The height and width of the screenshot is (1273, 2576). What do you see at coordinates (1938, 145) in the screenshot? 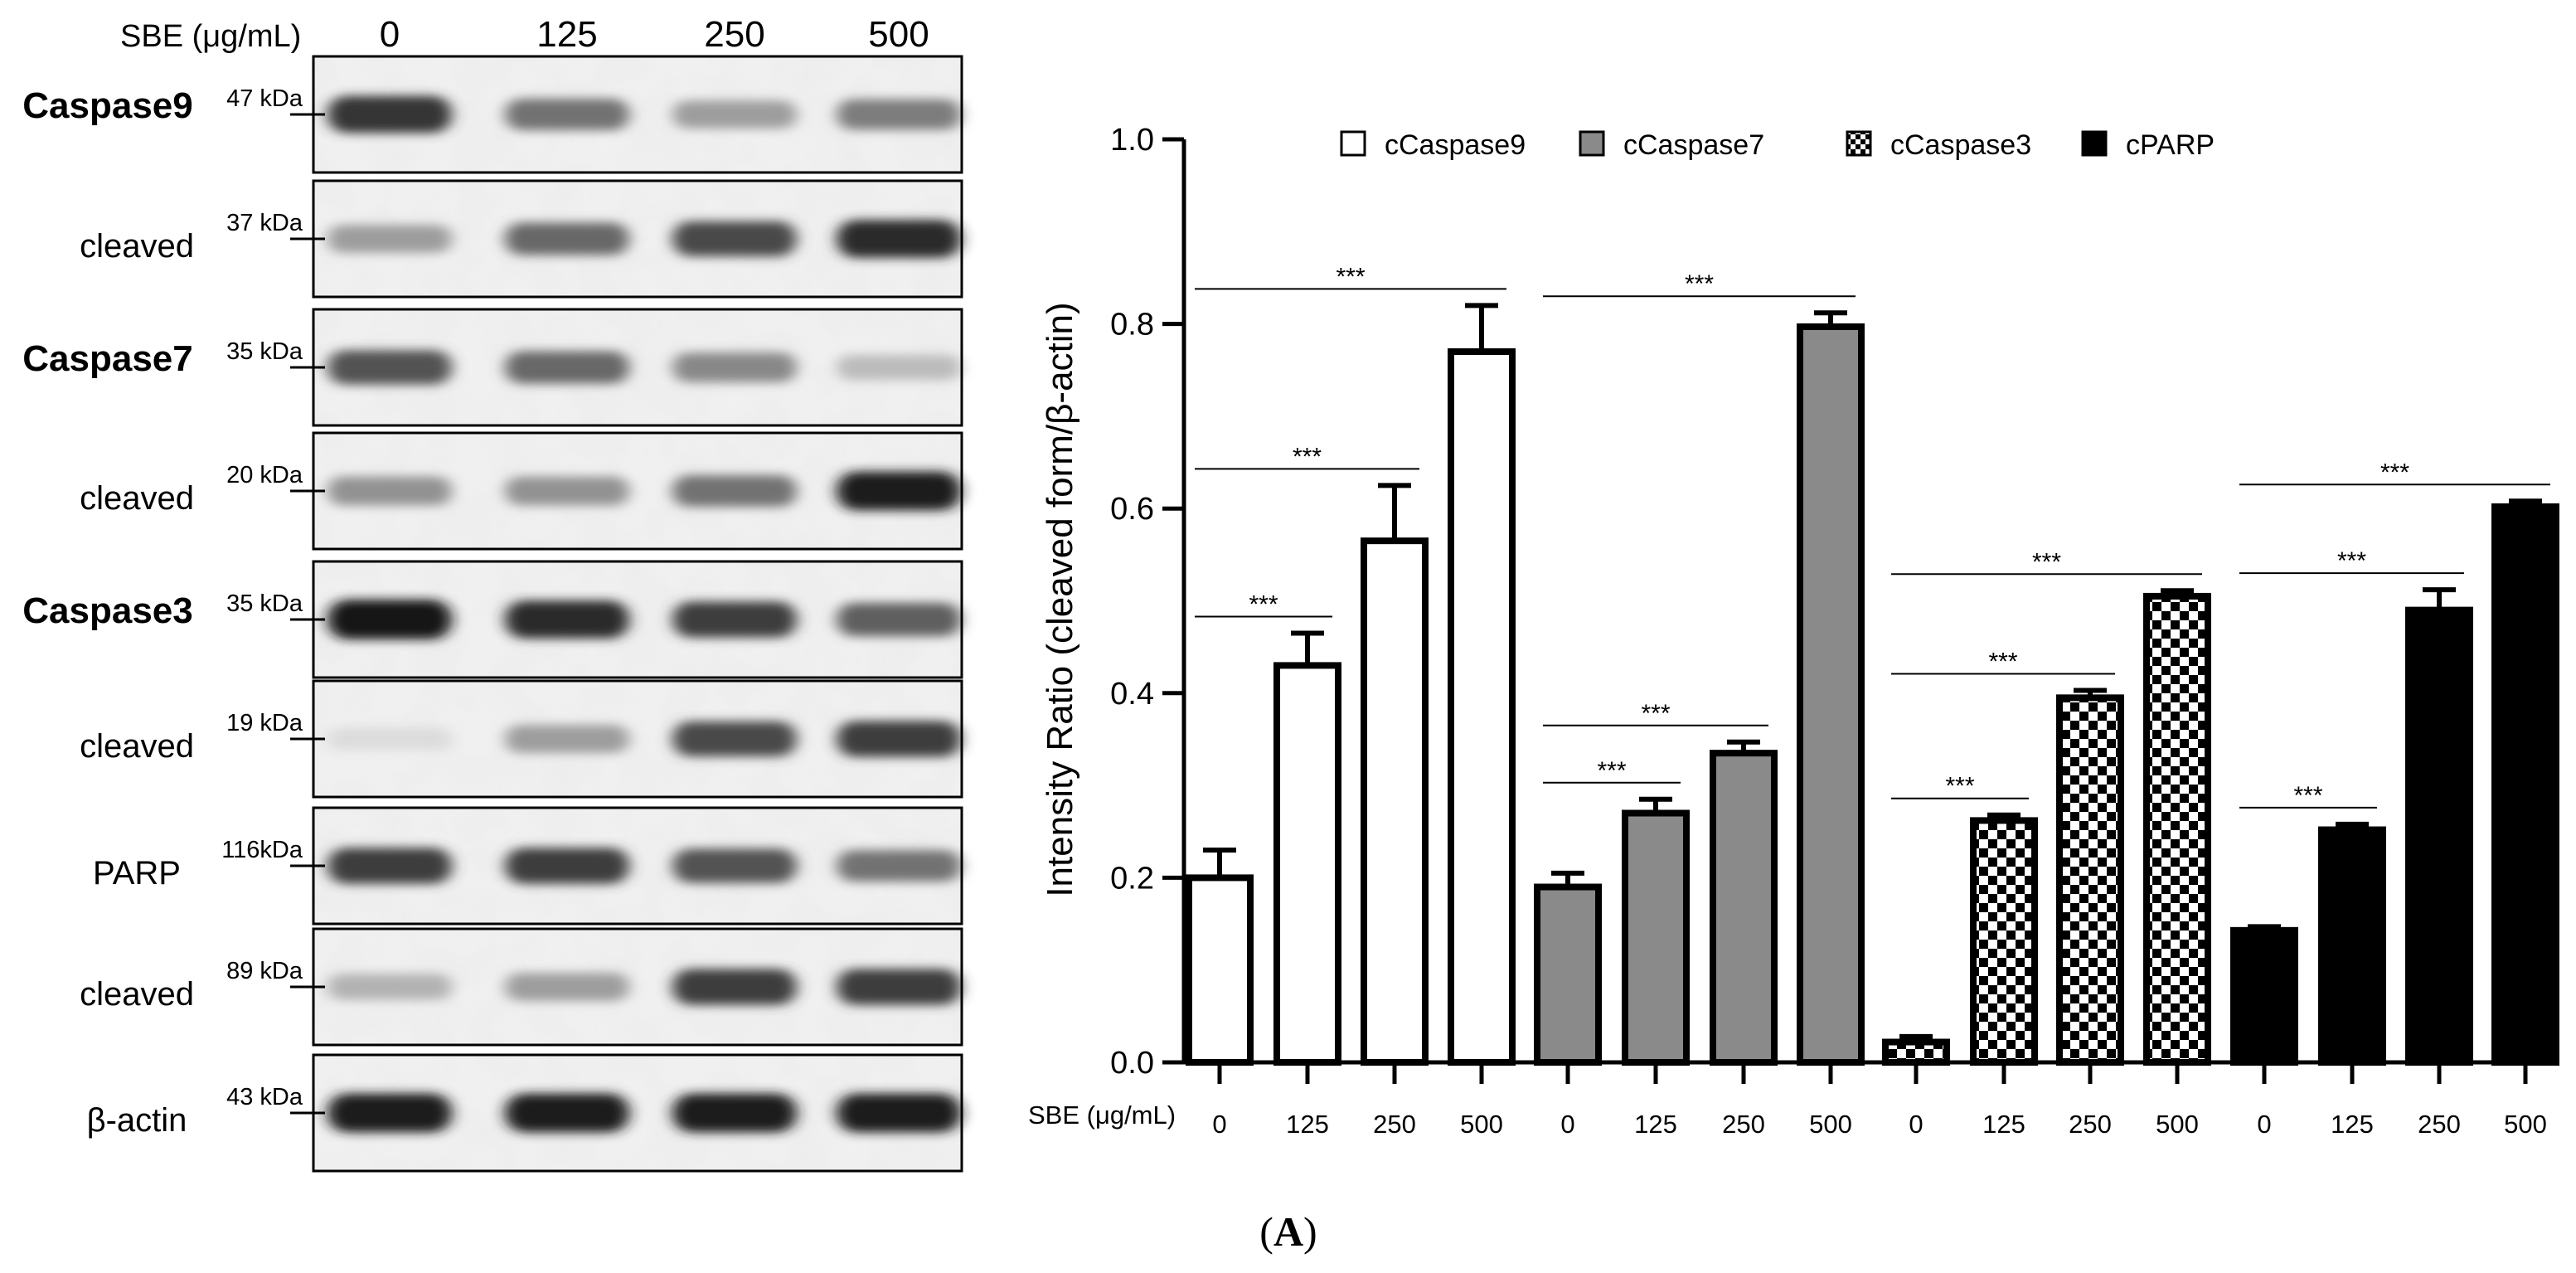
I see `legend-item-cCaspase3: cCaspase3` at bounding box center [1938, 145].